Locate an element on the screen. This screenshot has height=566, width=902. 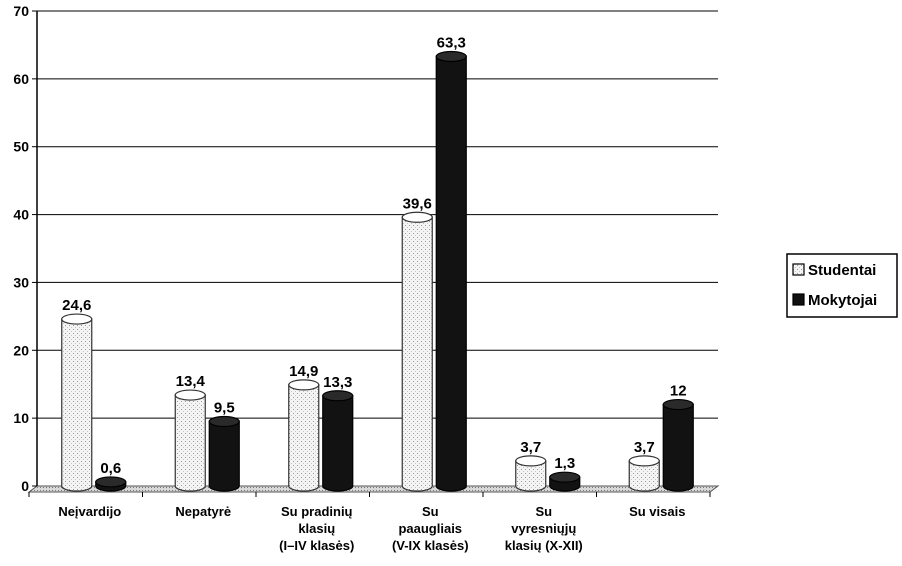
legend-swatch-mokytojai is located at coordinates (798, 299).